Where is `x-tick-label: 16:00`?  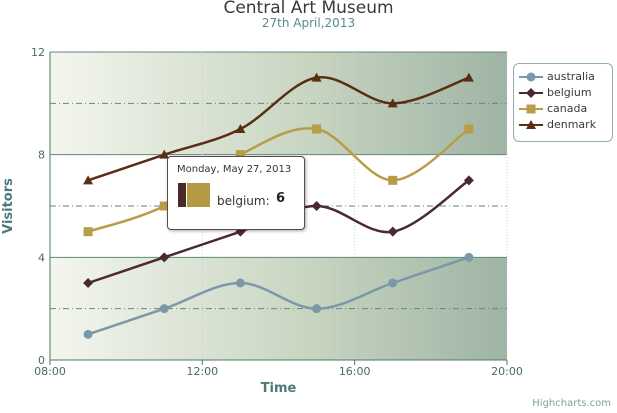 x-tick-label: 16:00 is located at coordinates (355, 371).